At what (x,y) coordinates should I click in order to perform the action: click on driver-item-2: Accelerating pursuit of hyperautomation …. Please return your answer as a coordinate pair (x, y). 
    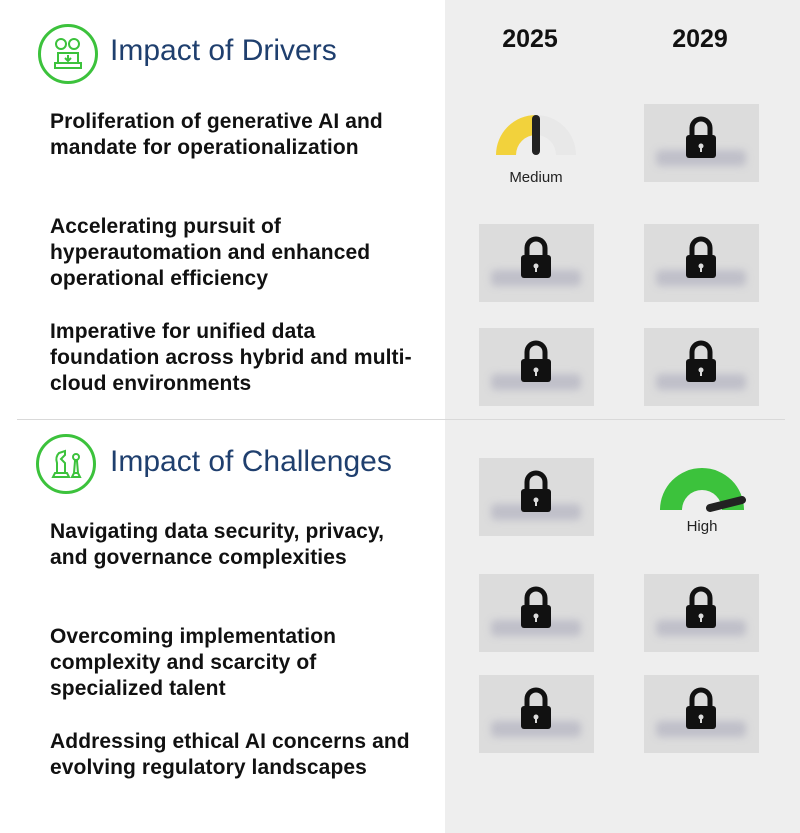
    Looking at the image, I should click on (210, 252).